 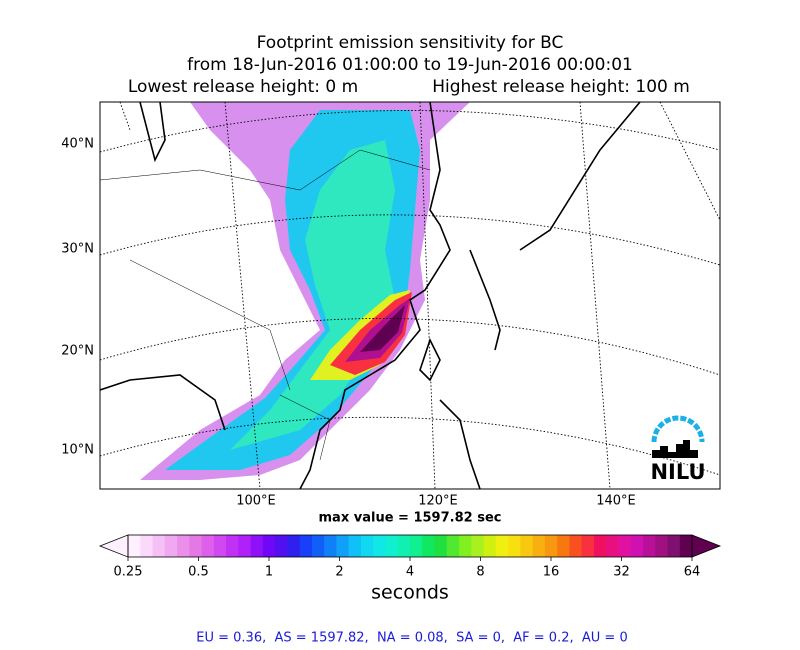 I want to click on lon-label: 120°E, so click(x=438, y=501).